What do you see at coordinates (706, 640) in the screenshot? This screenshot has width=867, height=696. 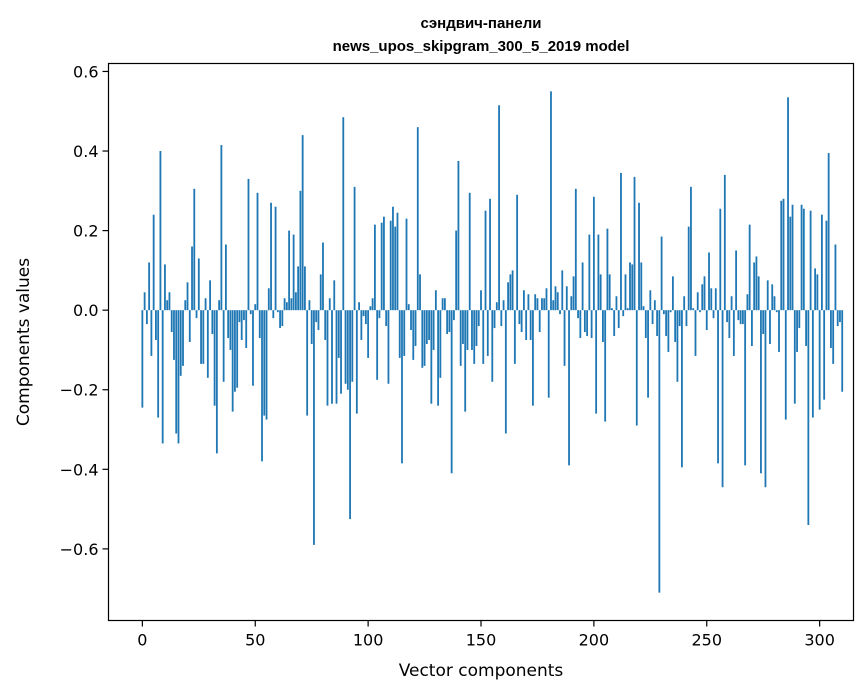 I see `x-tick-label-250: 250` at bounding box center [706, 640].